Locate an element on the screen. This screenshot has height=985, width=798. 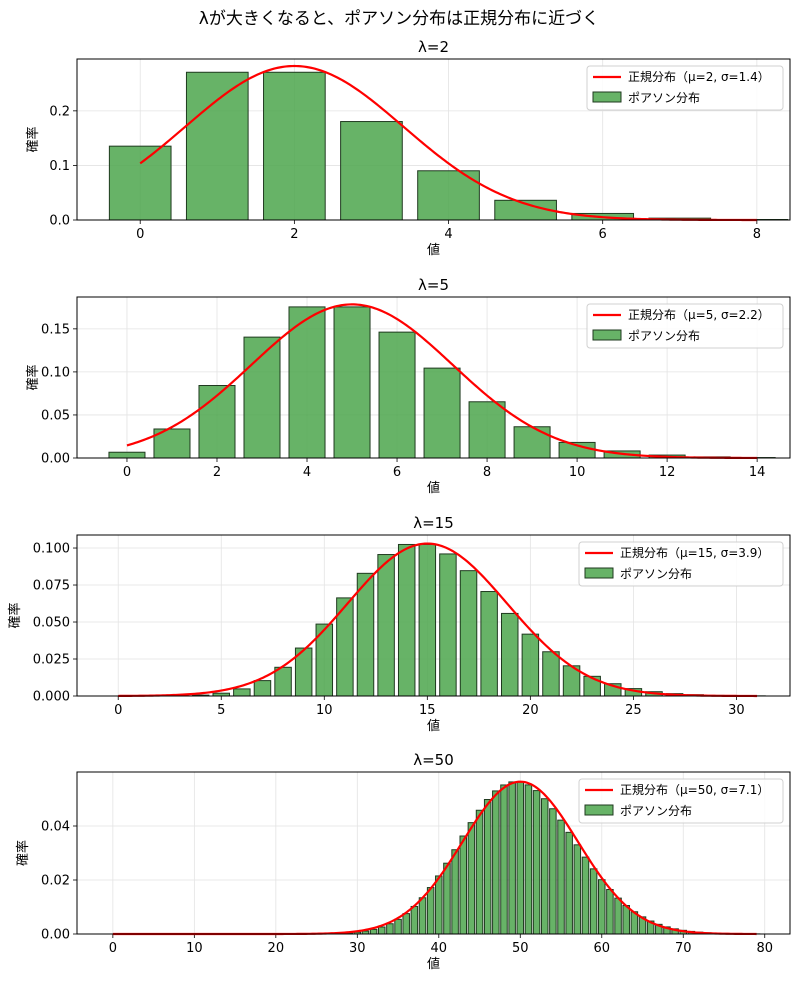
y-tick-label: 0.075 is located at coordinates (51, 586).